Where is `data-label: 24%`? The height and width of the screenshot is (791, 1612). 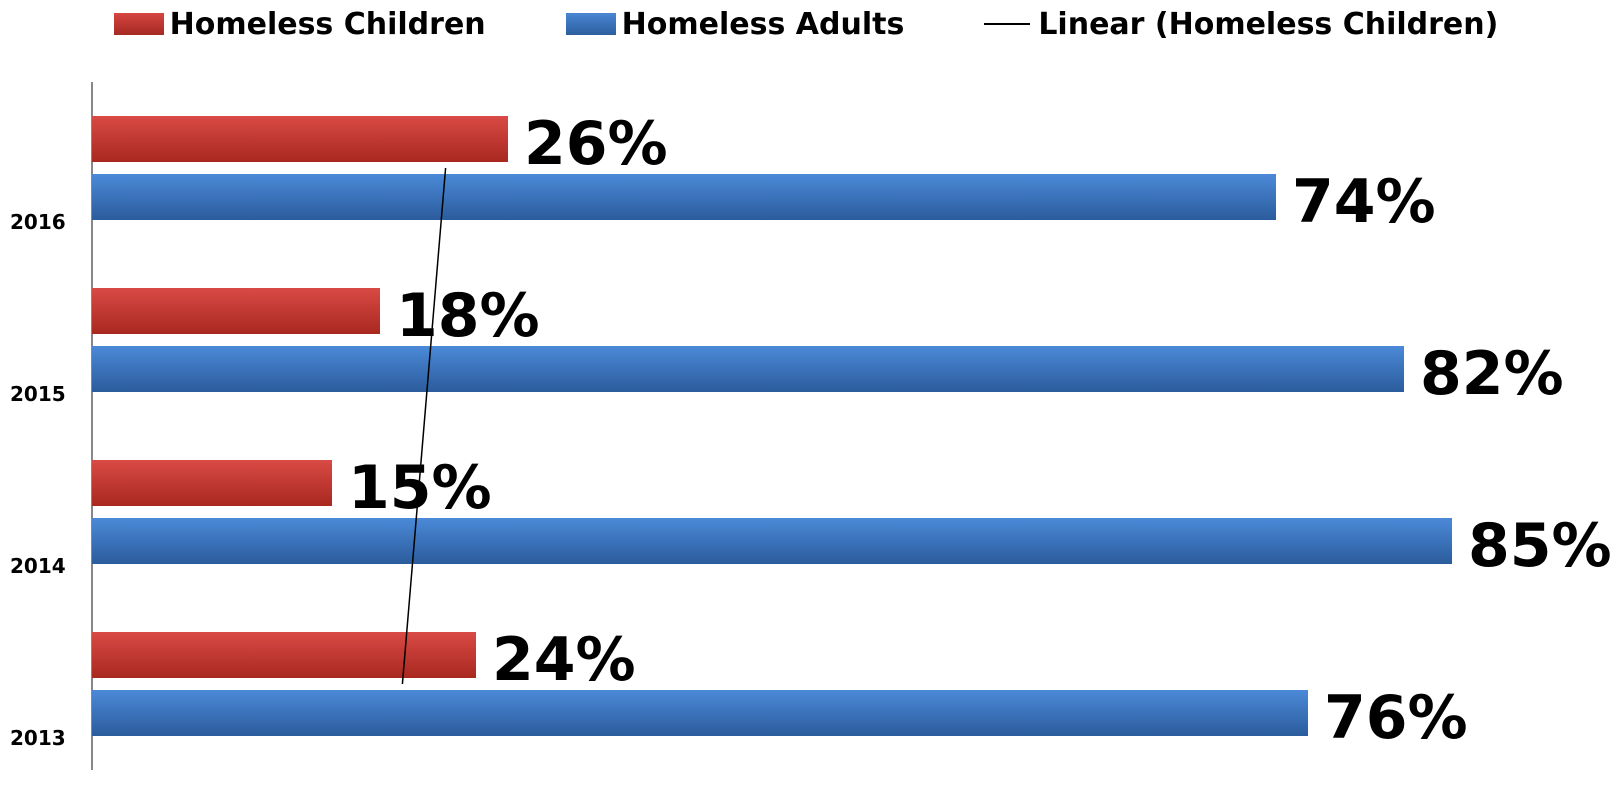 data-label: 24% is located at coordinates (564, 660).